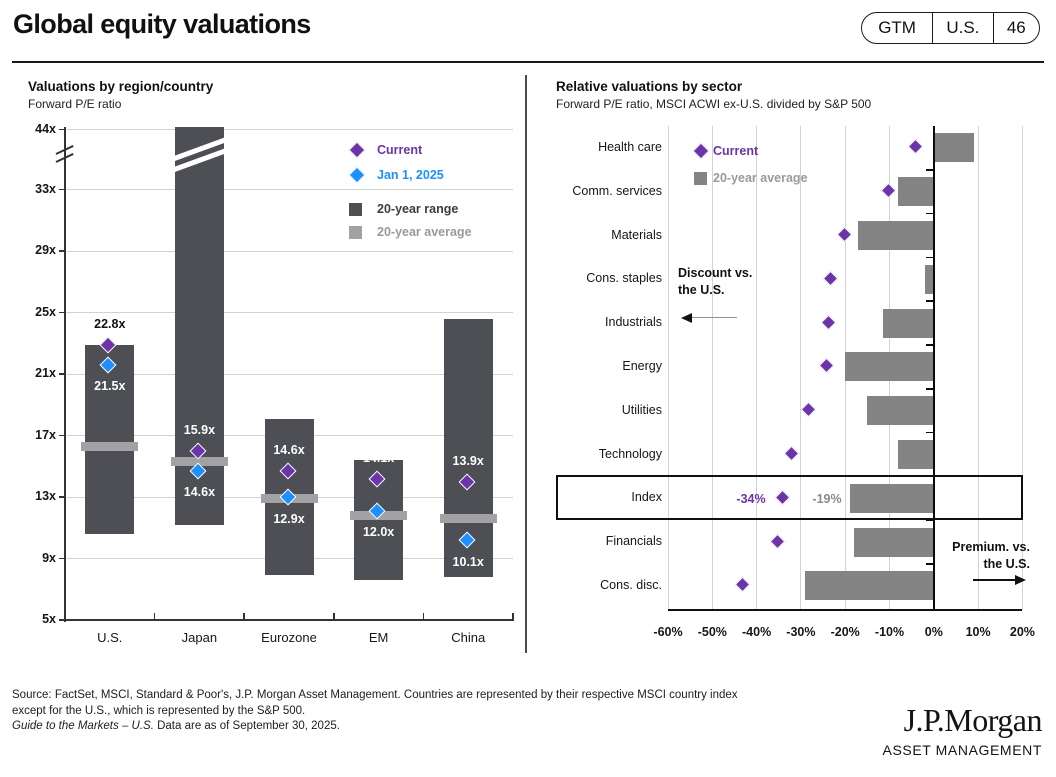 The height and width of the screenshot is (777, 1056). Describe the element at coordinates (827, 499) in the screenshot. I see `index-average-value-label: -19%` at that location.